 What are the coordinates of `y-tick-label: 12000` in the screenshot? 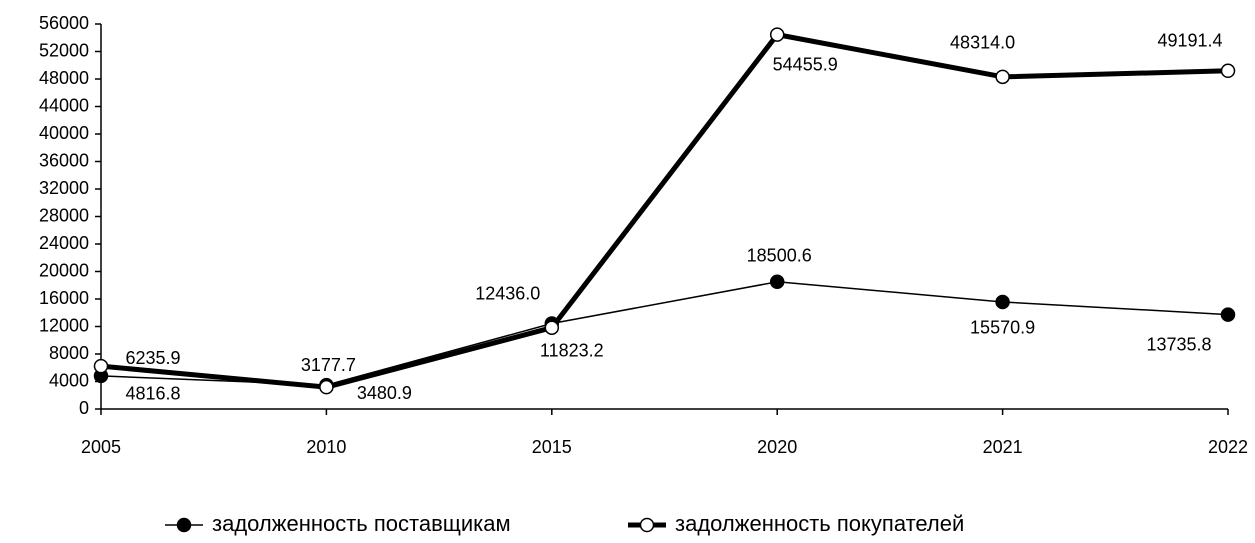 It's located at (64, 325).